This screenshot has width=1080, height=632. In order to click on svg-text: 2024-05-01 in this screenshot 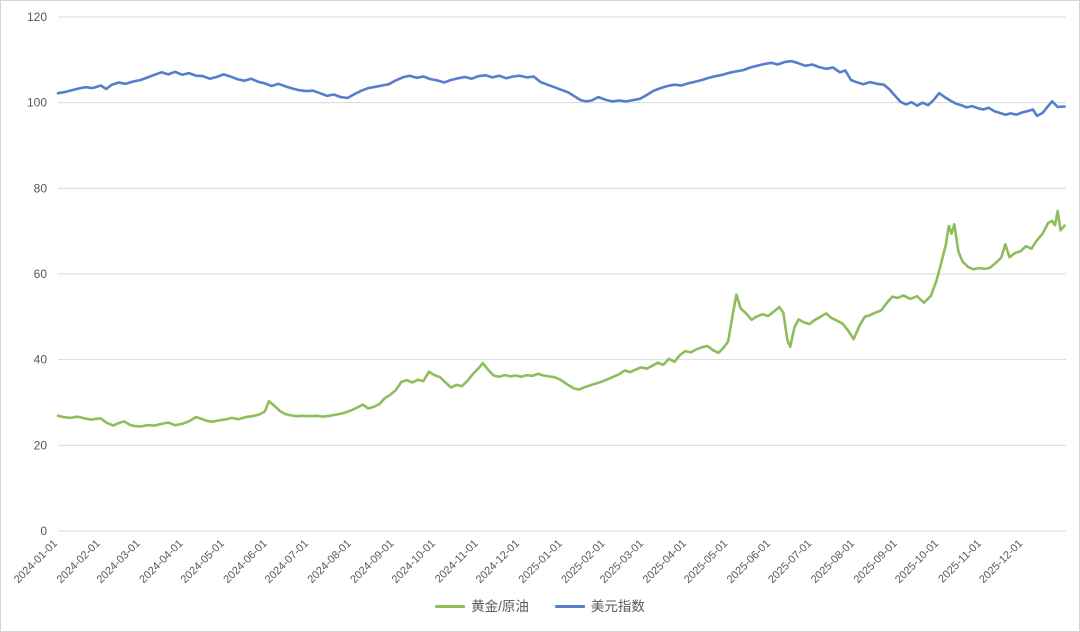, I will do `click(203, 562)`.